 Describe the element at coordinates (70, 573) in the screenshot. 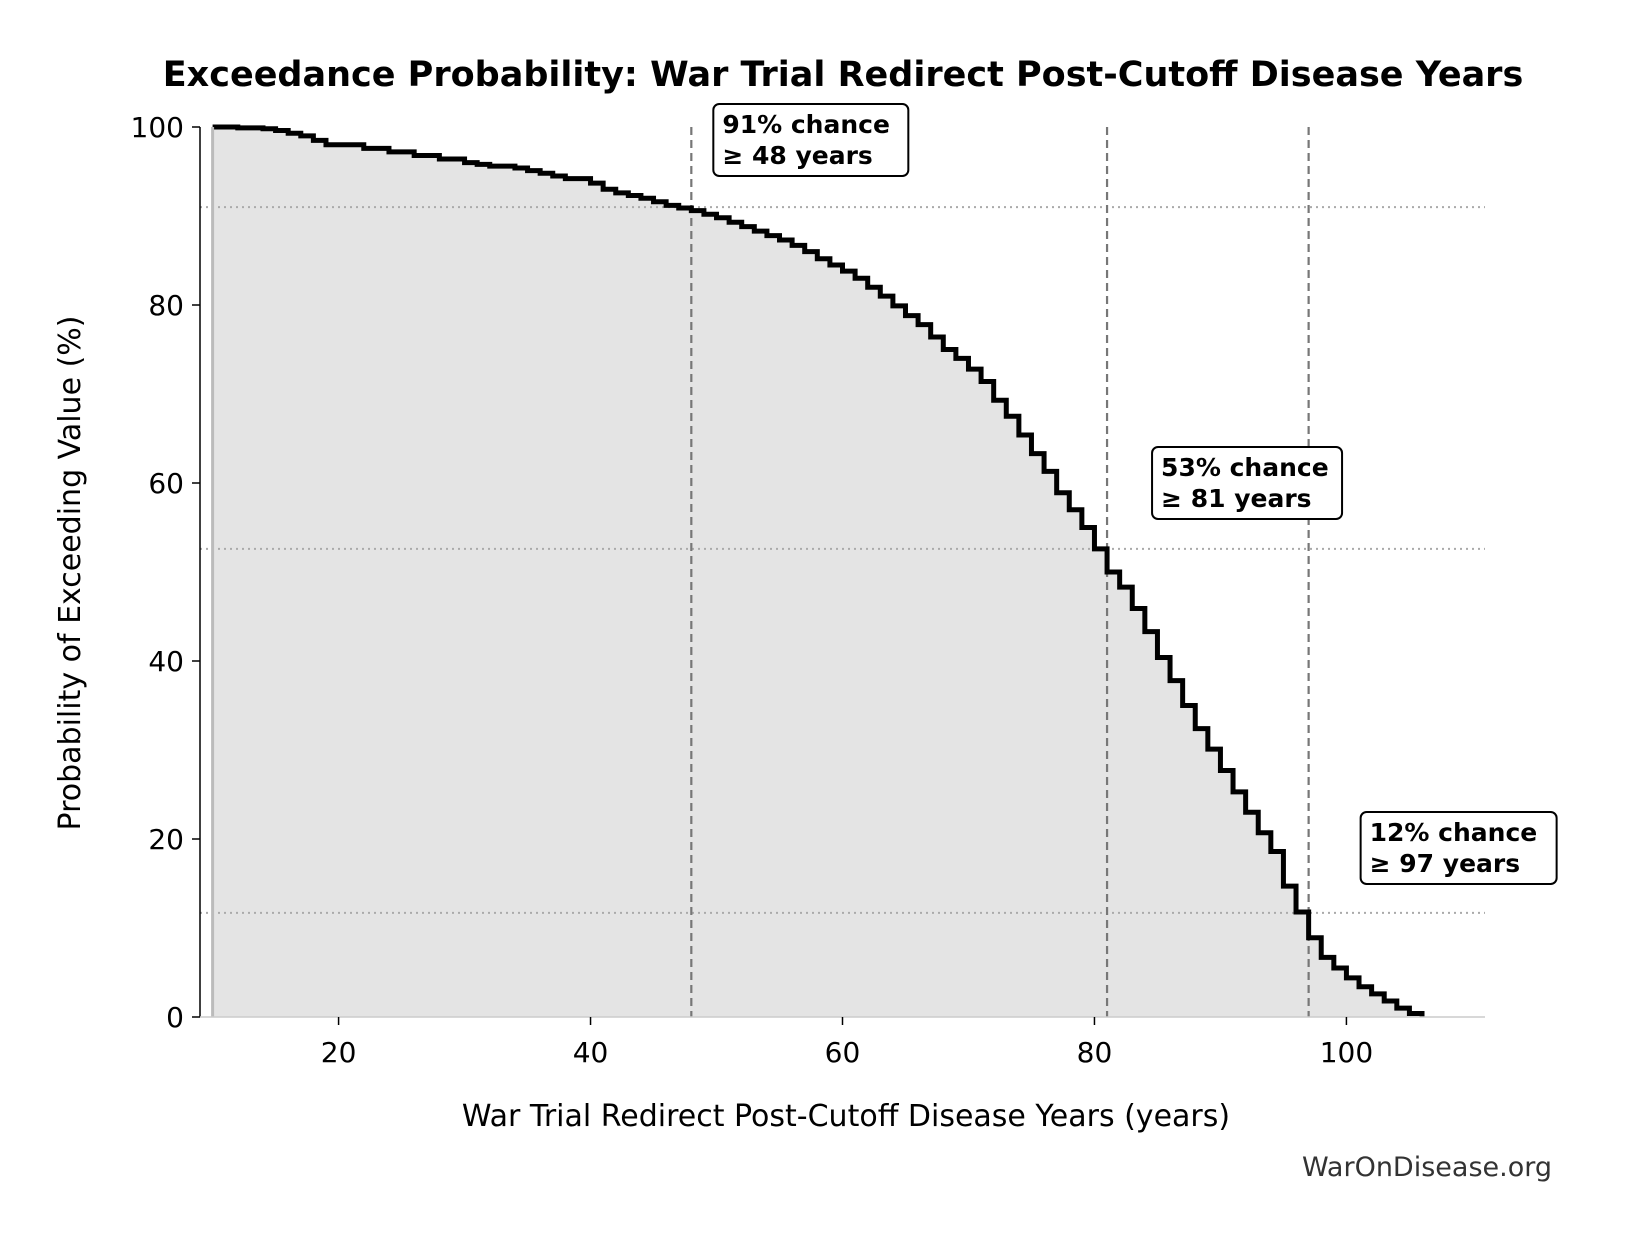

I see `y-axis-label: Probability of Exceeding Value (%)` at that location.